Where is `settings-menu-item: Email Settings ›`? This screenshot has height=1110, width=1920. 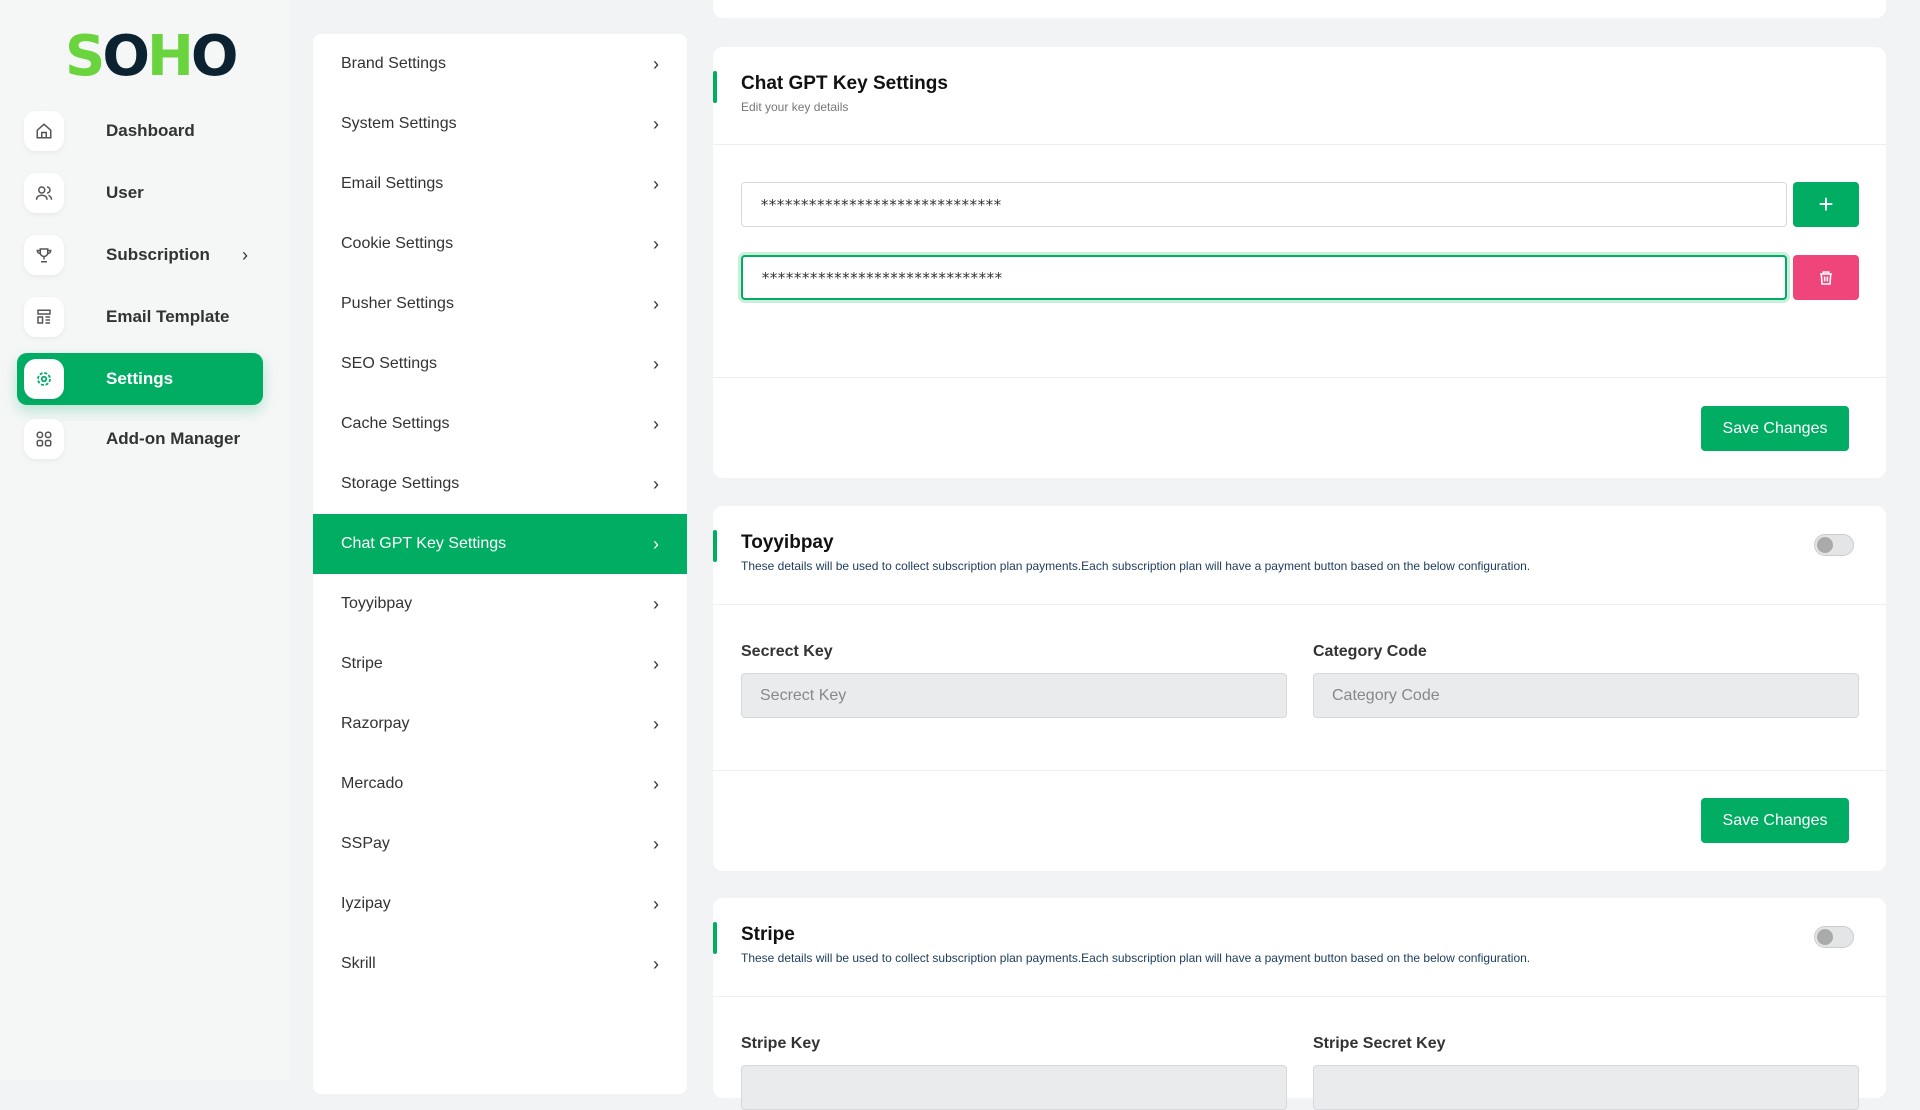 settings-menu-item: Email Settings › is located at coordinates (500, 184).